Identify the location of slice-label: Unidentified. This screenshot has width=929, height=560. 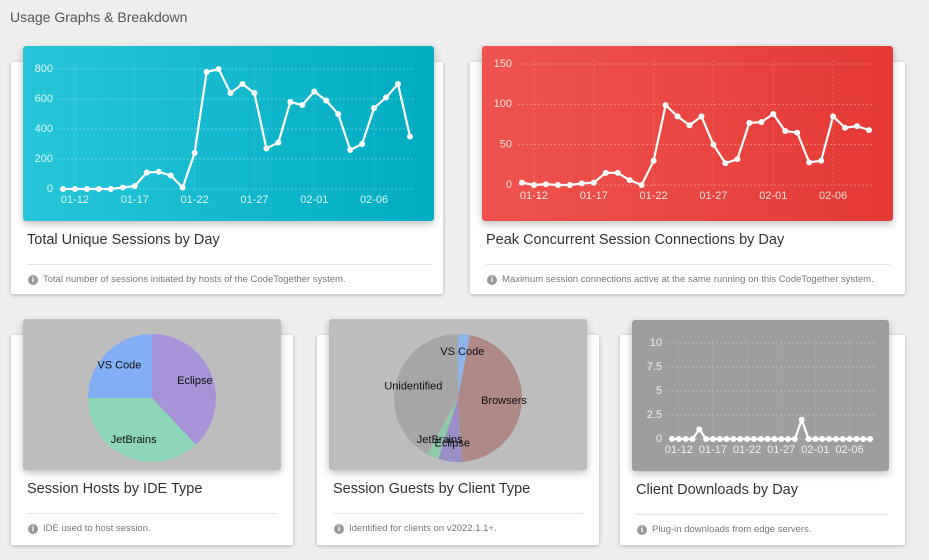
(413, 386).